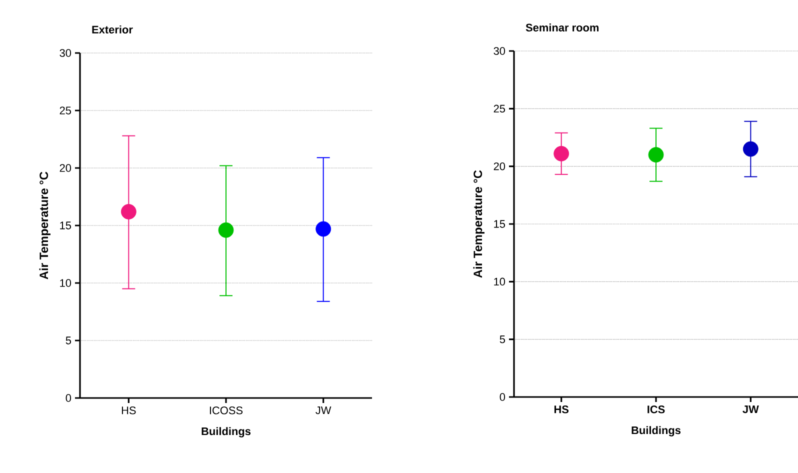 This screenshot has width=798, height=473. Describe the element at coordinates (112, 29) in the screenshot. I see `chart-title: Exterior` at that location.